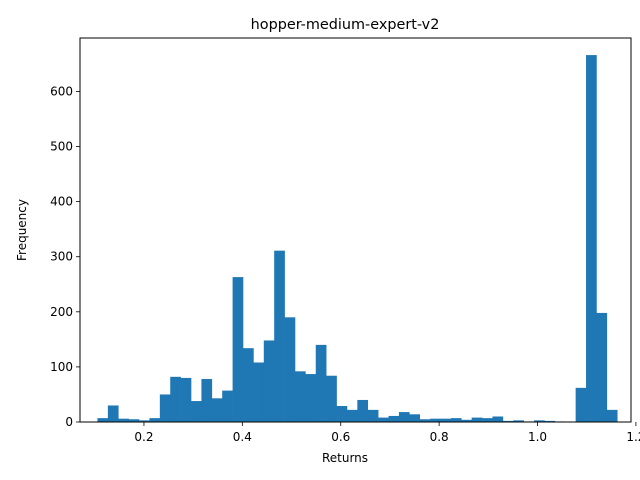 The height and width of the screenshot is (480, 640). What do you see at coordinates (61, 257) in the screenshot?
I see `y-tick-label: 300` at bounding box center [61, 257].